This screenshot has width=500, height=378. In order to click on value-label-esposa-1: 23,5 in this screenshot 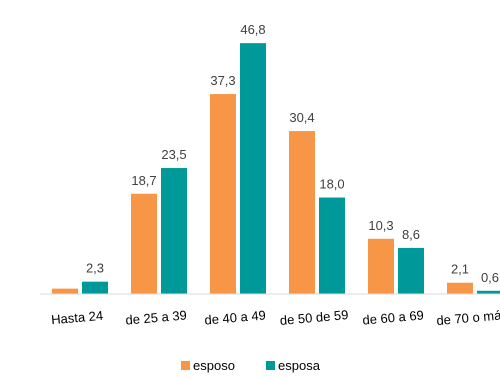, I will do `click(173, 154)`.